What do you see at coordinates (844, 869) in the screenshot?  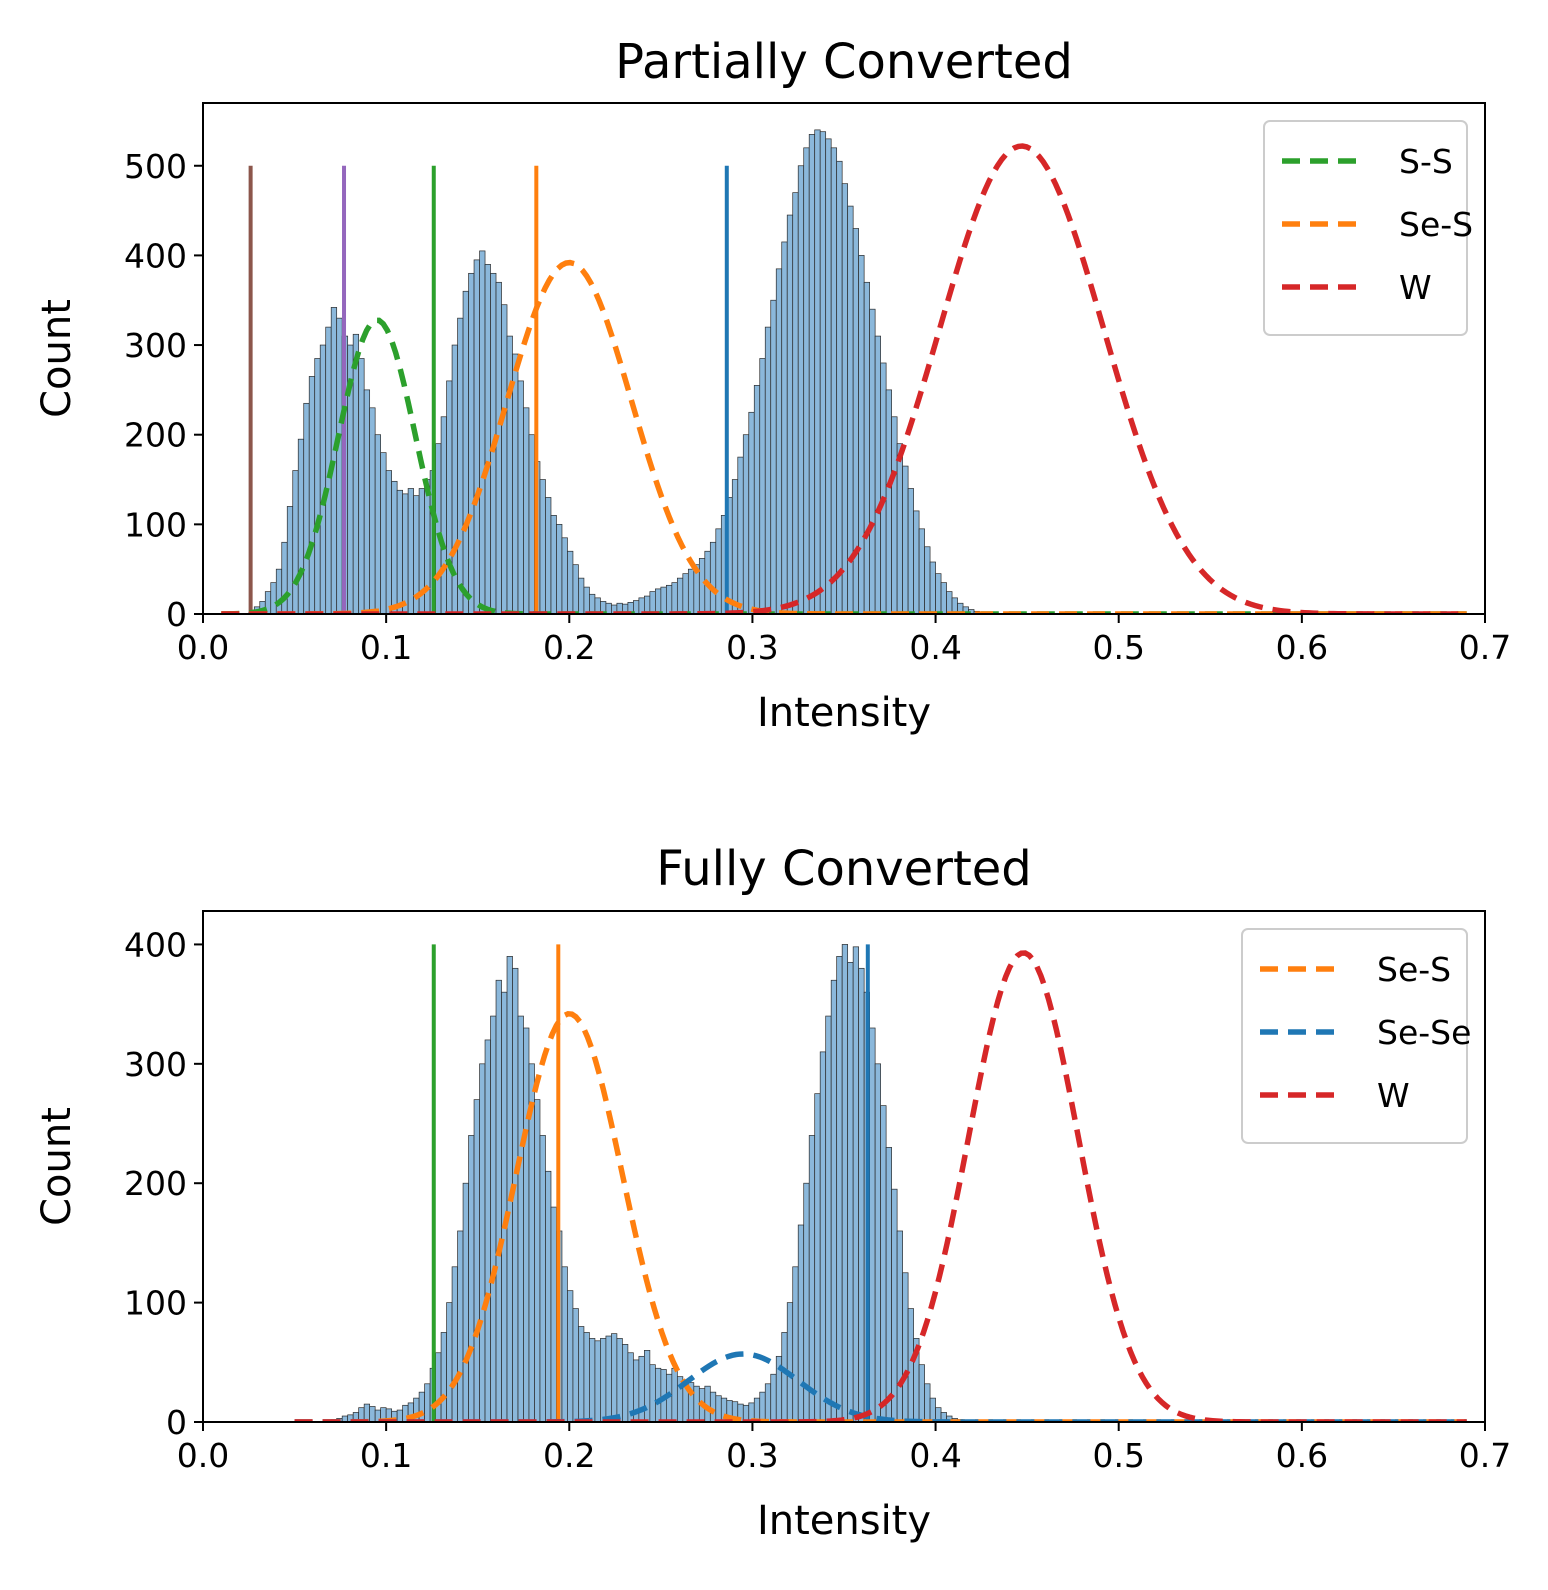 I see `chart-title: Fully Converted` at bounding box center [844, 869].